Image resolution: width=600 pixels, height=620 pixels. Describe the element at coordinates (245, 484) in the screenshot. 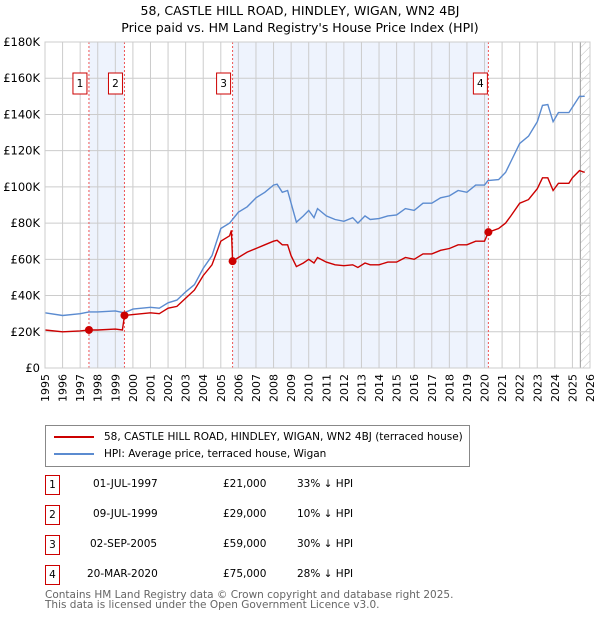

I see `sale-price: £21,000` at that location.